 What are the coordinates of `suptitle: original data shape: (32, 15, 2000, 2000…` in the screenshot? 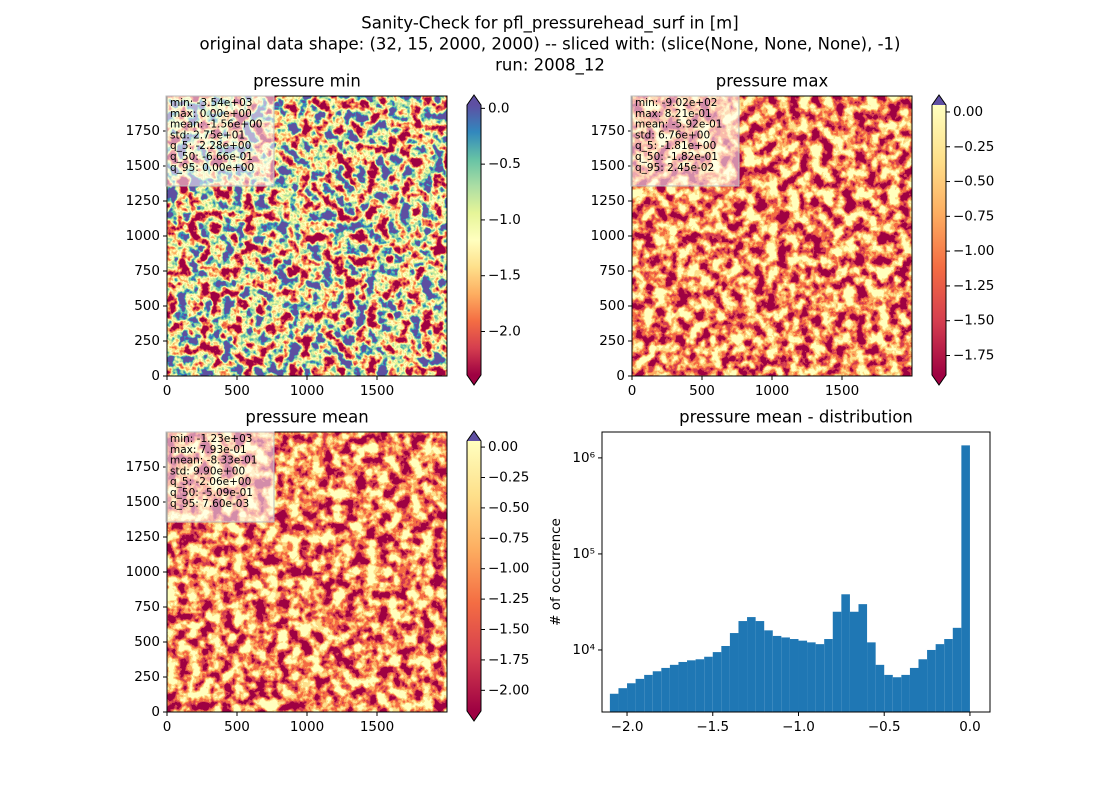 It's located at (550, 44).